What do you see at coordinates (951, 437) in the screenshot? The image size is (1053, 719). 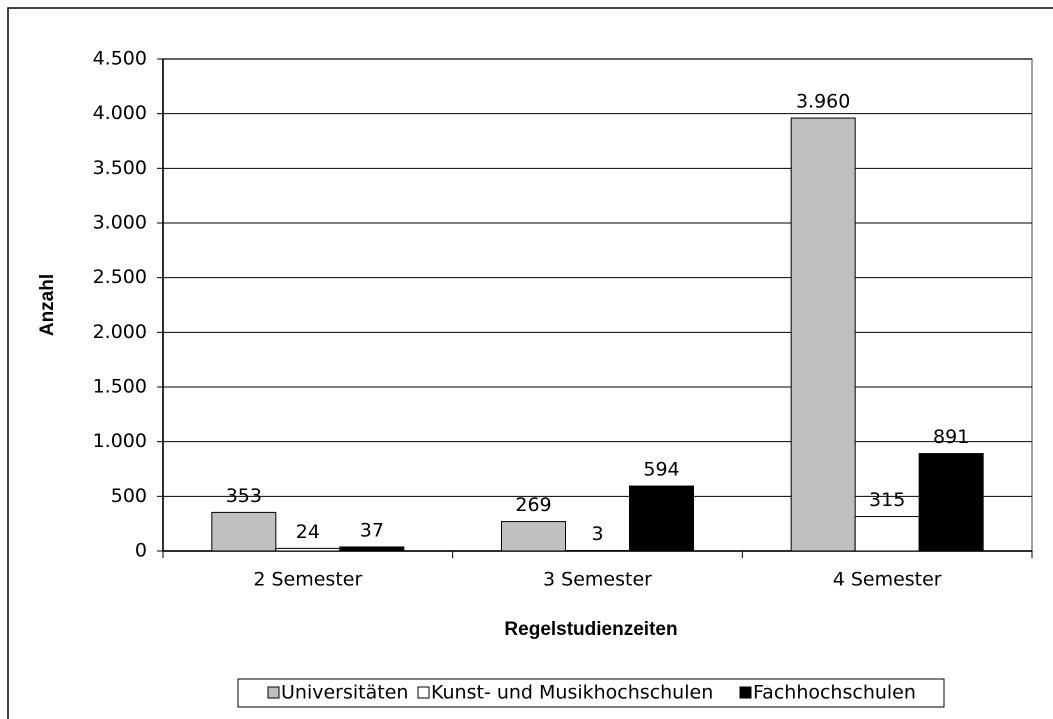 I see `data-label: 891` at bounding box center [951, 437].